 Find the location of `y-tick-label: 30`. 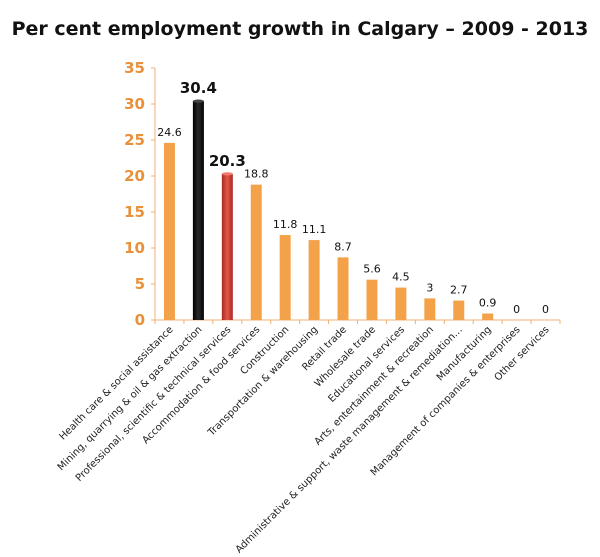

y-tick-label: 30 is located at coordinates (134, 104).